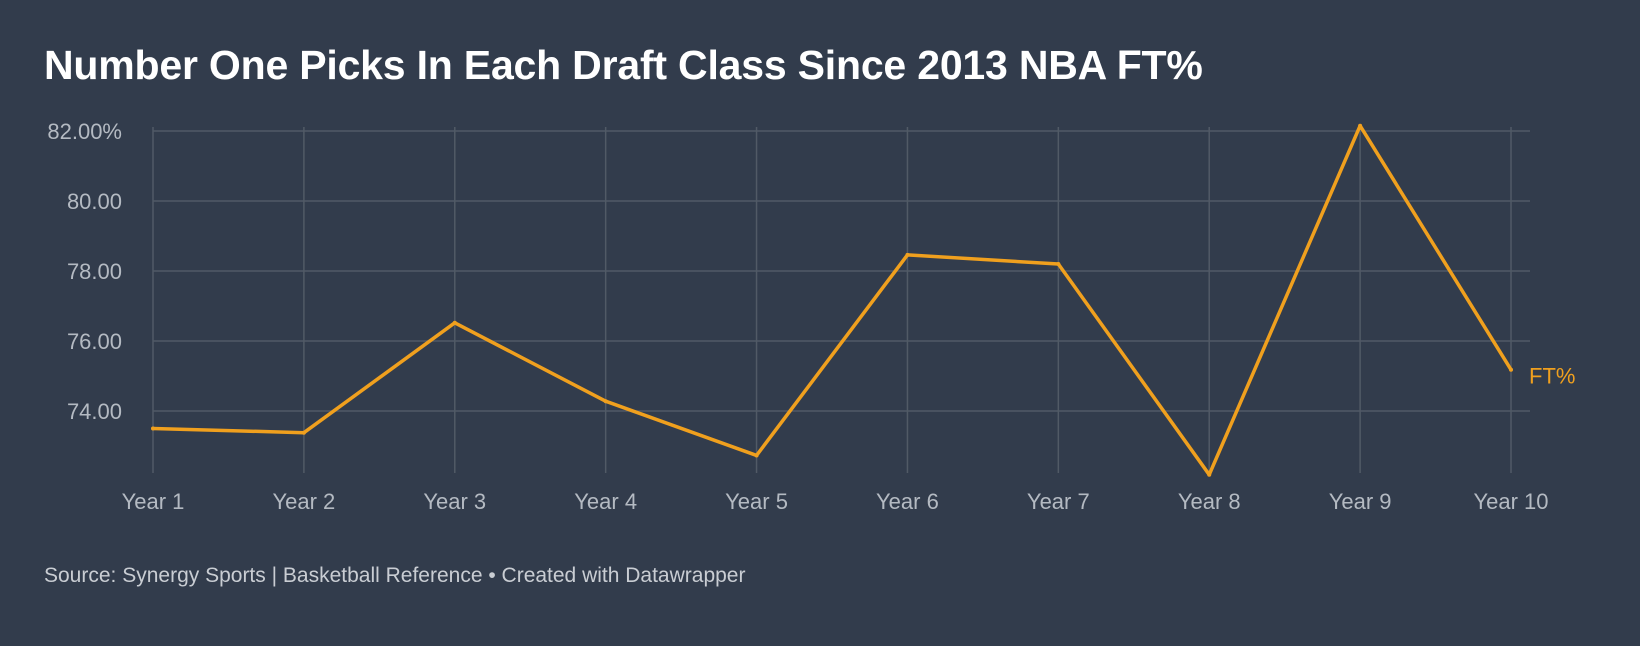 The image size is (1640, 646). What do you see at coordinates (454, 501) in the screenshot?
I see `x-tick-label: Year 3` at bounding box center [454, 501].